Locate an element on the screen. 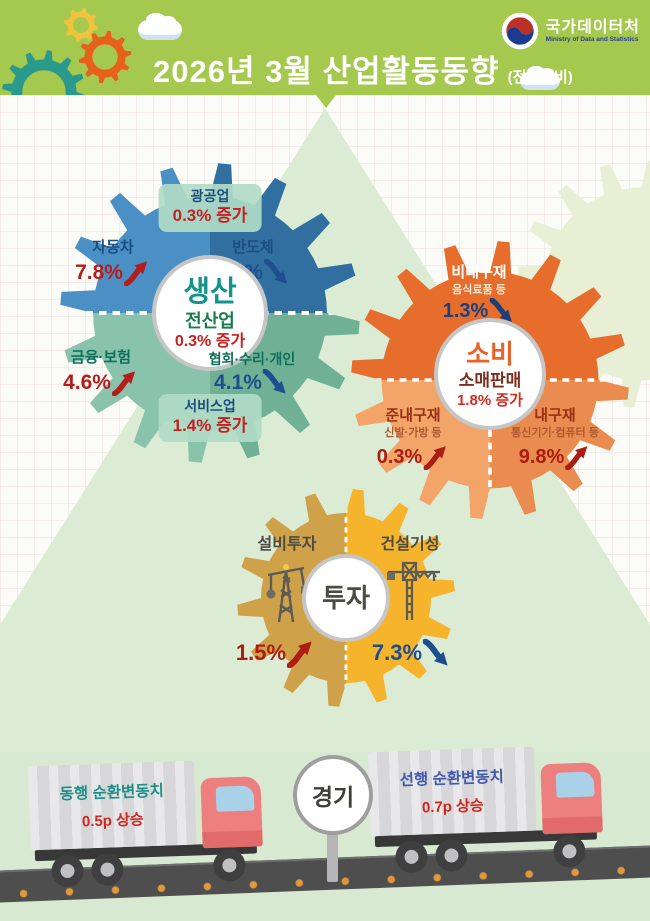 Image resolution: width=650 pixels, height=921 pixels. taegeuk-logo-icon is located at coordinates (519, 31).